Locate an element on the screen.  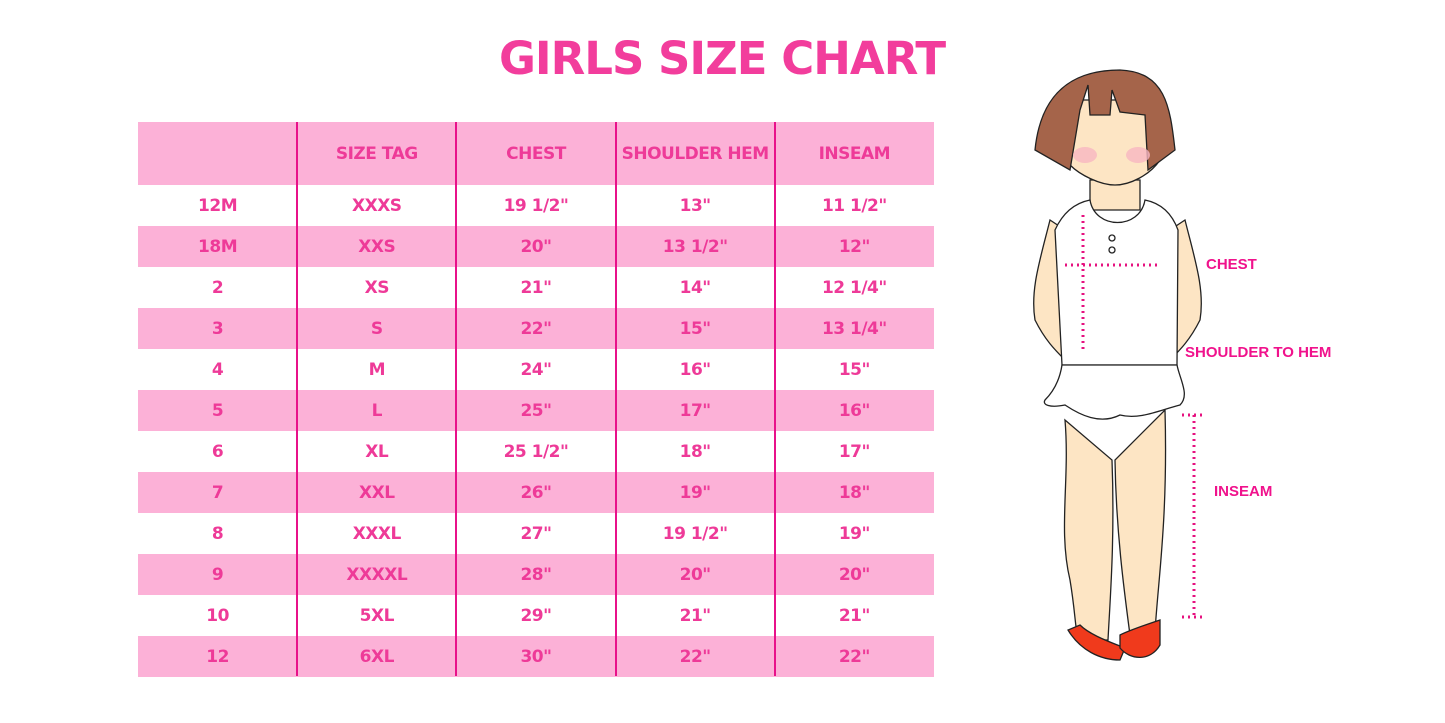
table-cell: XL is located at coordinates (377, 451).